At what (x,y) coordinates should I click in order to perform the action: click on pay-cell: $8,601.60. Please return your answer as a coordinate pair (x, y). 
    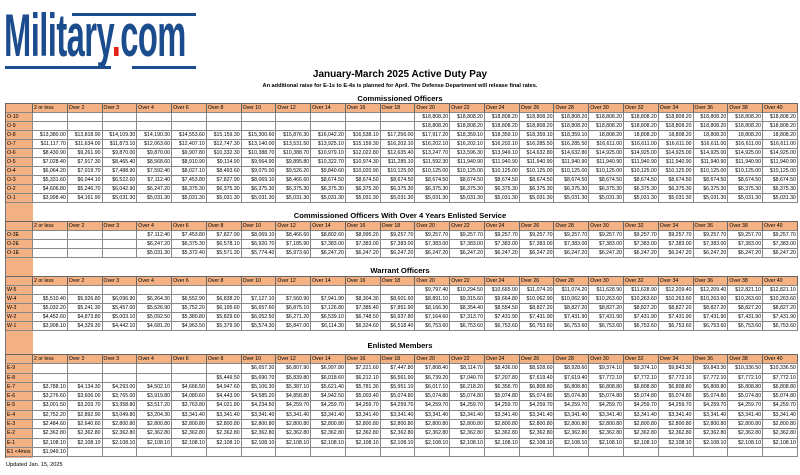
    Looking at the image, I should click on (398, 299).